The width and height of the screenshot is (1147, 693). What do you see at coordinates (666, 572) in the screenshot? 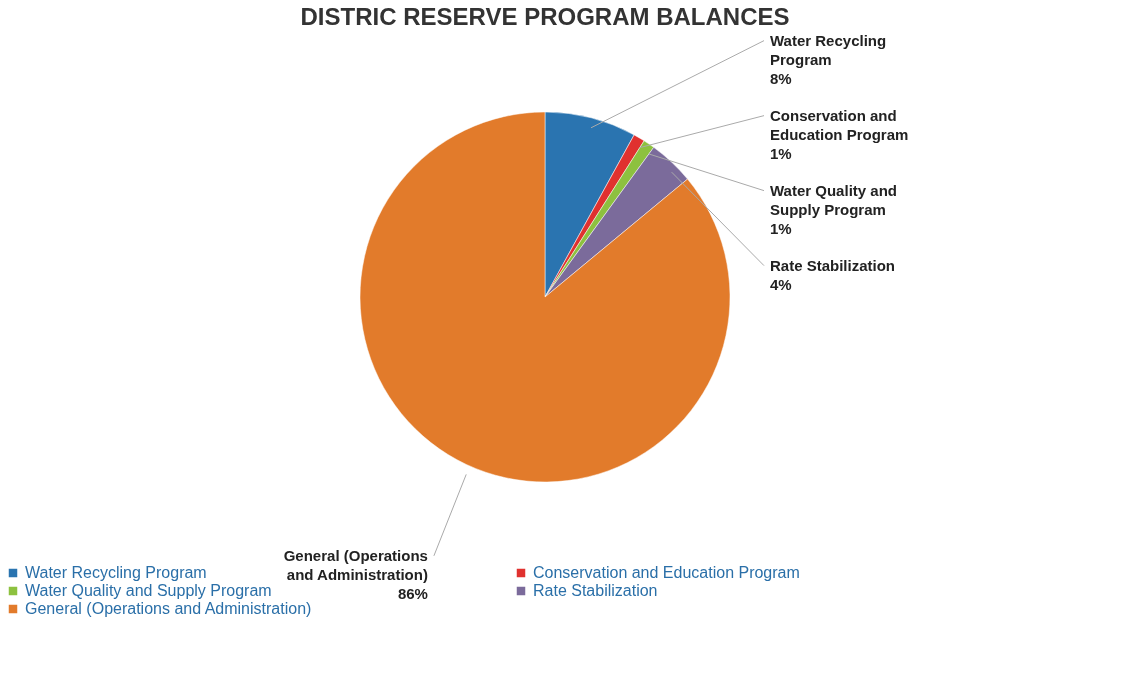
I see `legend-label: Conservation and Education Program` at bounding box center [666, 572].